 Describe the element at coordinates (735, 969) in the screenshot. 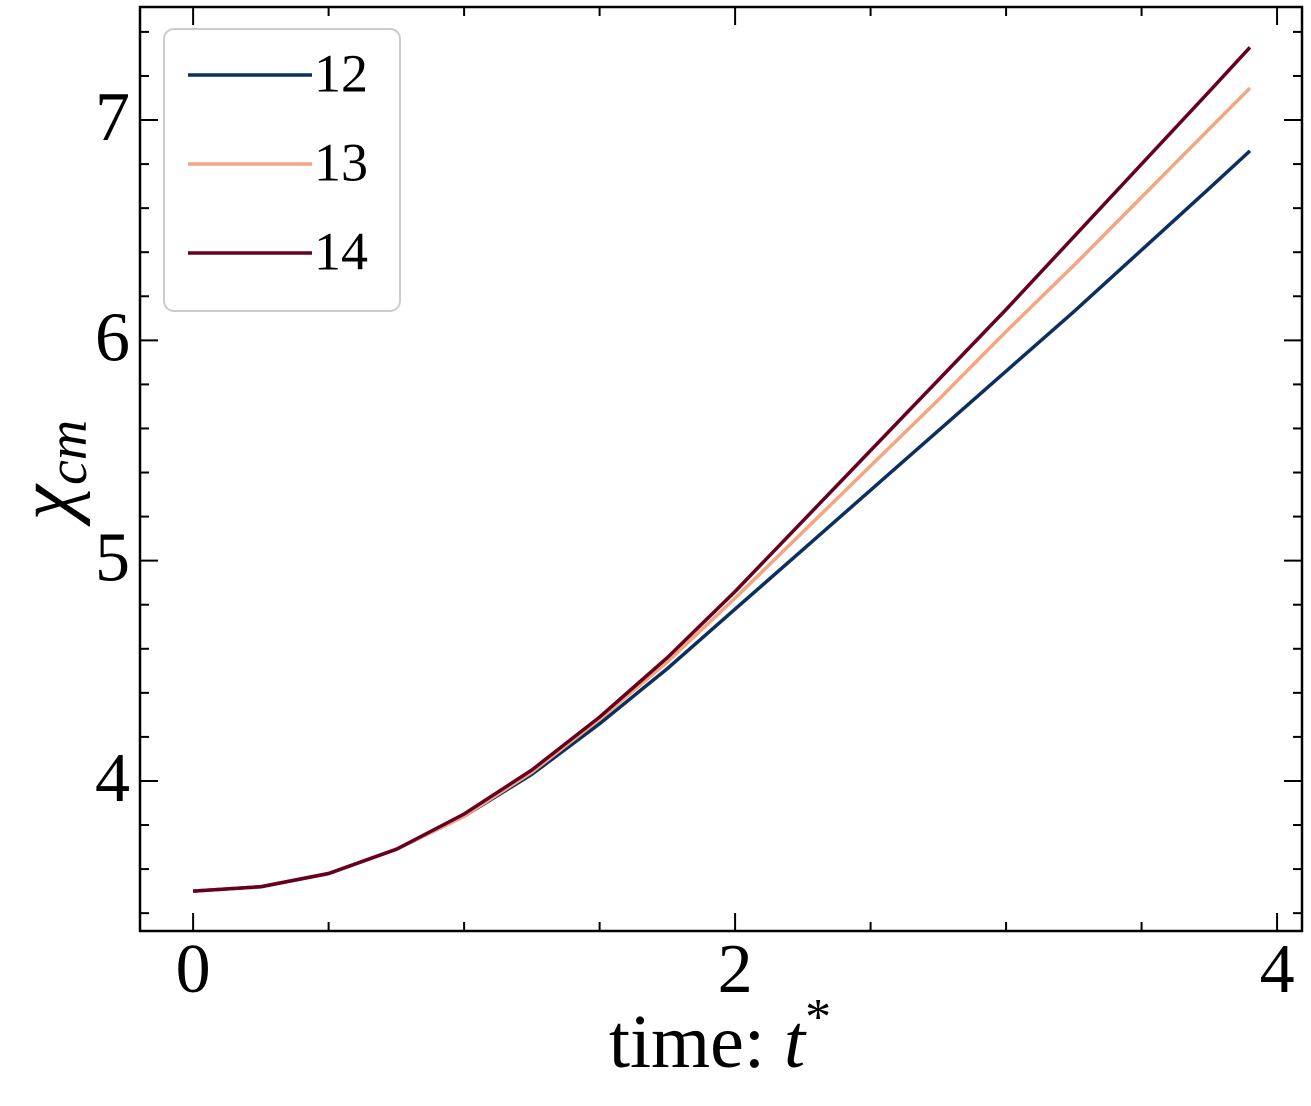

I see `x-tick-label: 2` at that location.